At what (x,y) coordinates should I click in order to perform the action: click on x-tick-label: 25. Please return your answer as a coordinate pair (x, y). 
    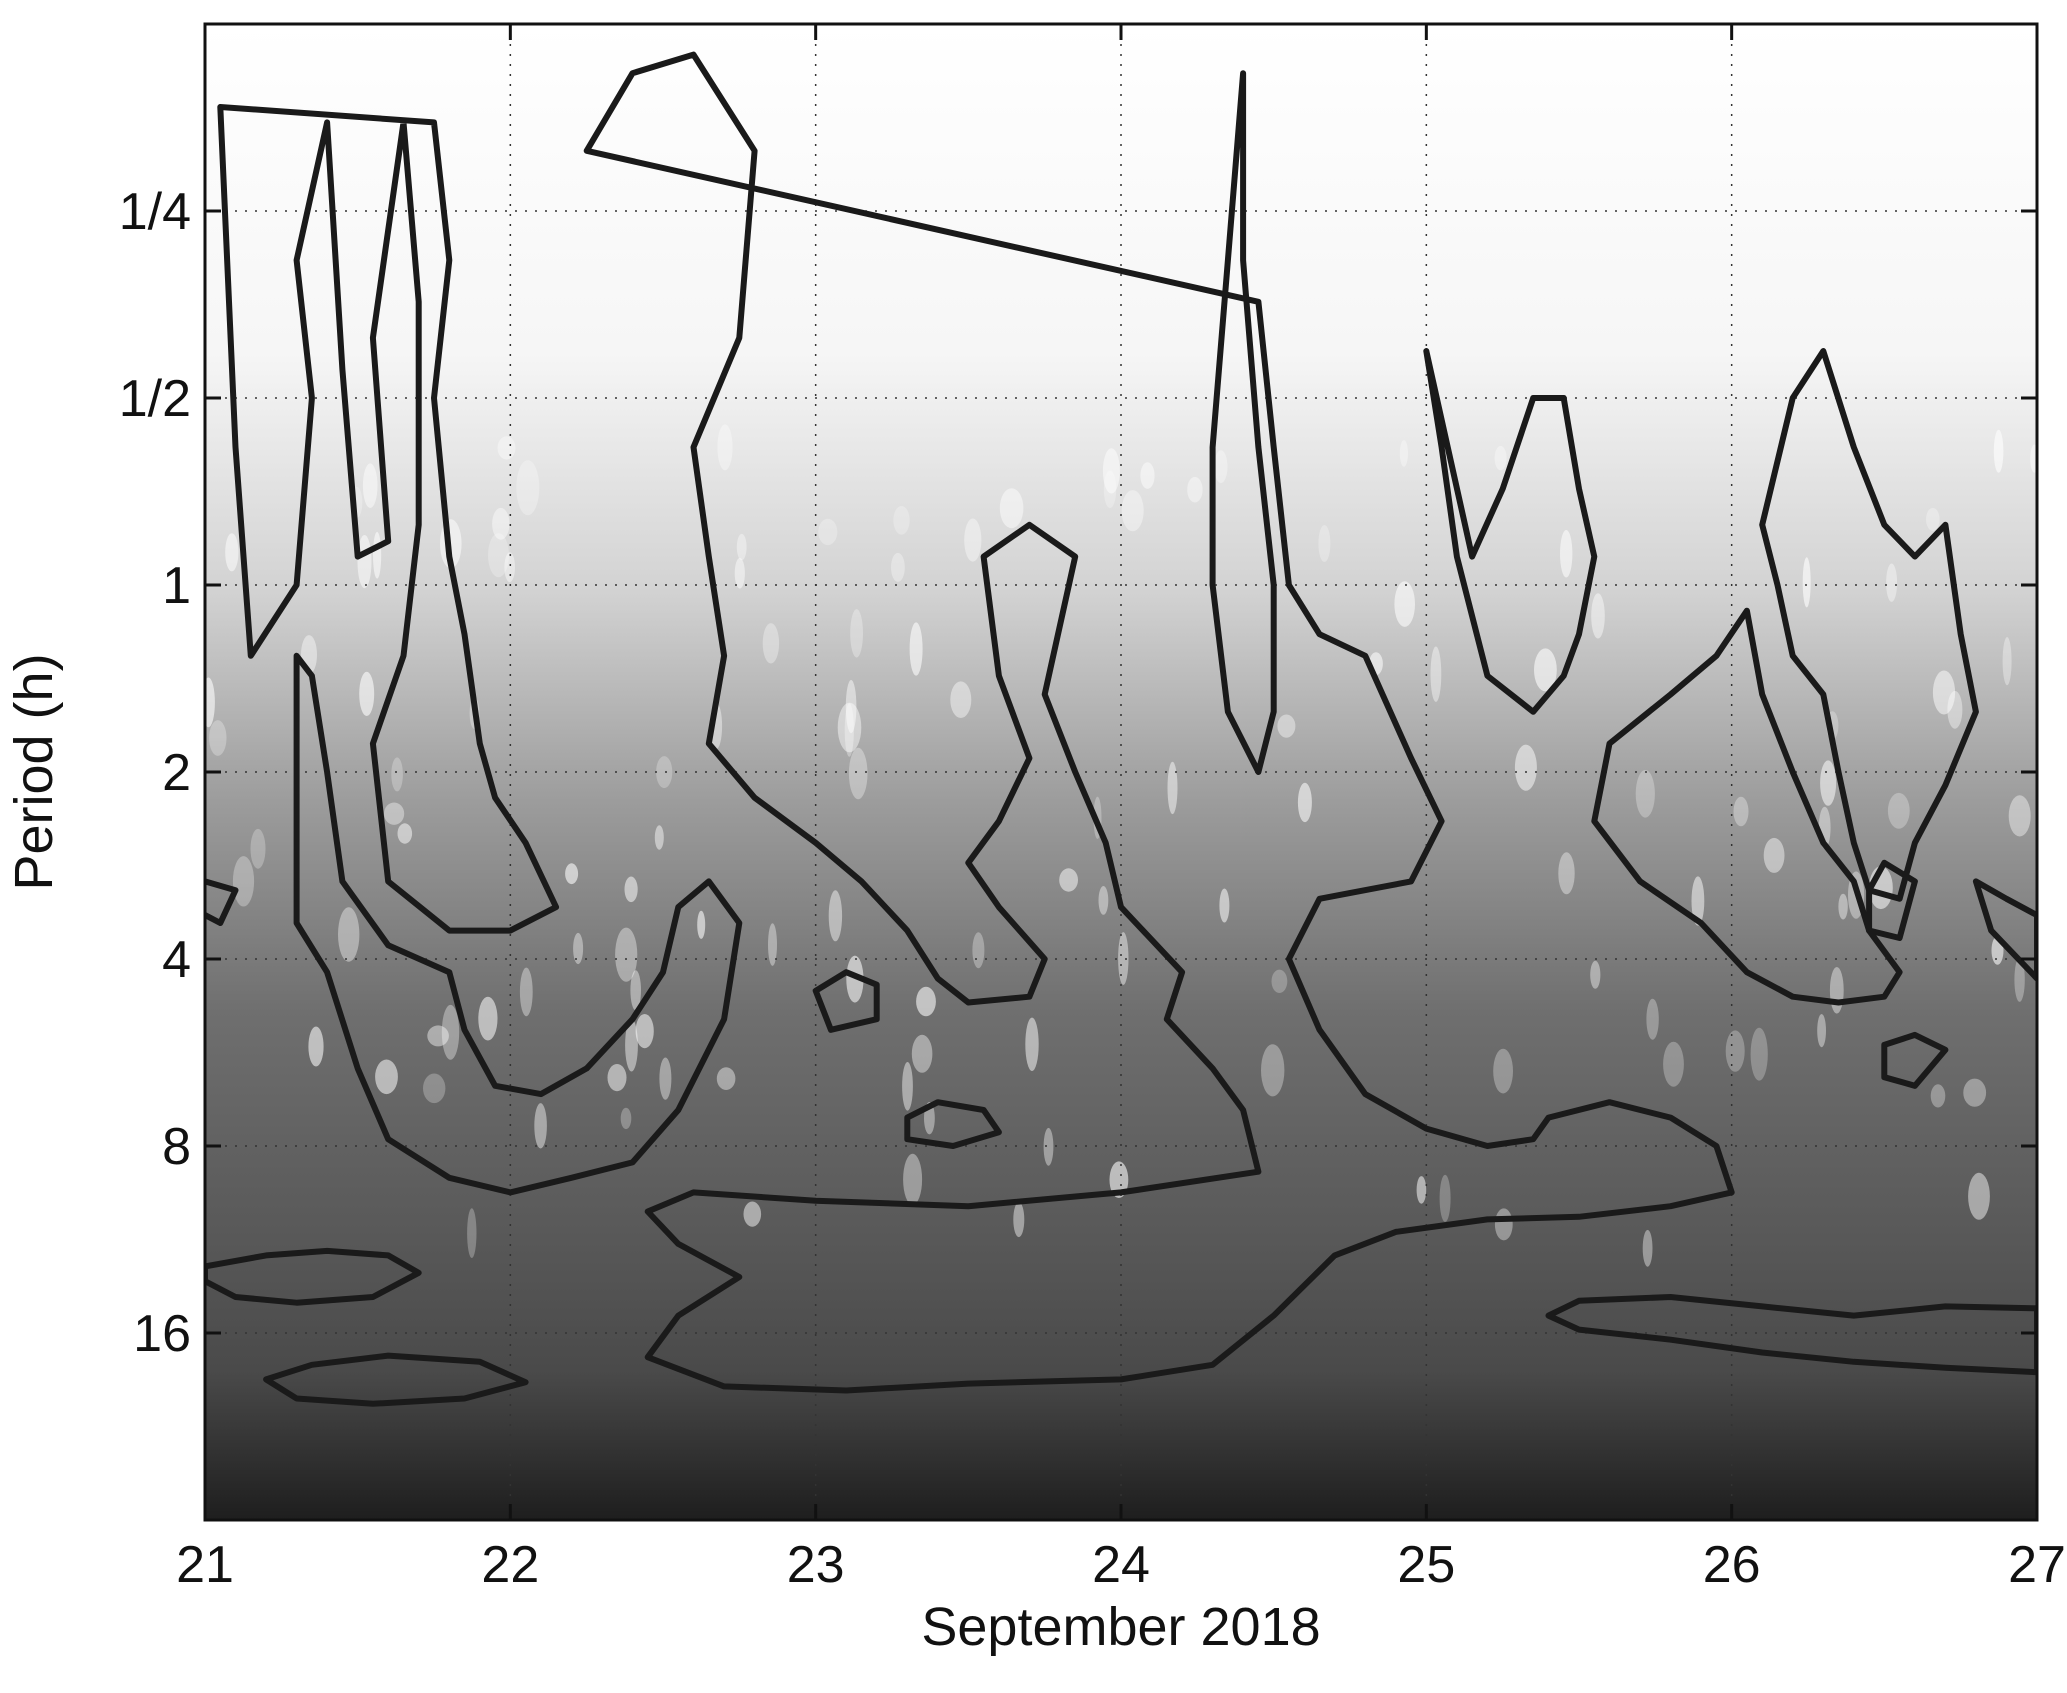
    Looking at the image, I should click on (1426, 1565).